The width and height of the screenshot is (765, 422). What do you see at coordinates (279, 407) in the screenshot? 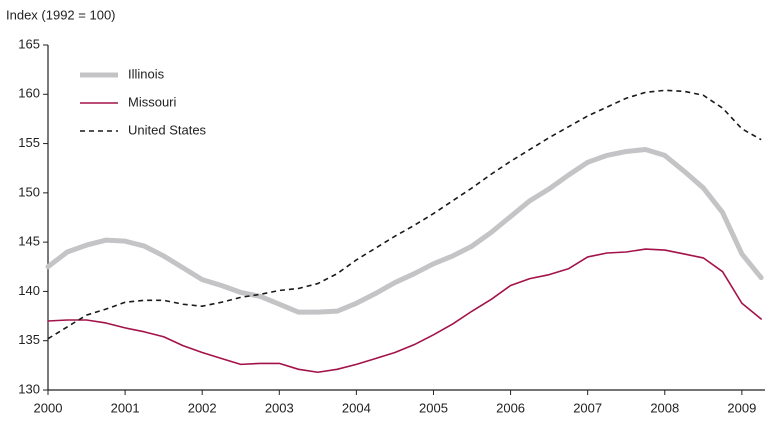
I see `x-tick-label: 2003` at bounding box center [279, 407].